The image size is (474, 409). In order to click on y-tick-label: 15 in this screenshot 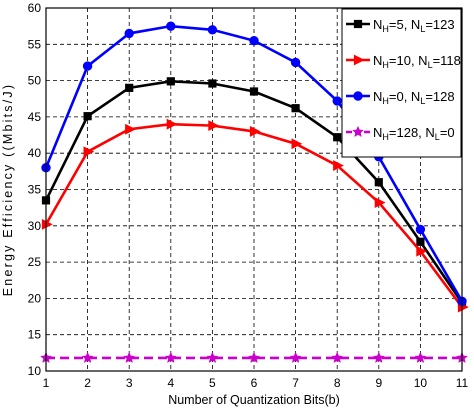, I will do `click(35, 335)`.